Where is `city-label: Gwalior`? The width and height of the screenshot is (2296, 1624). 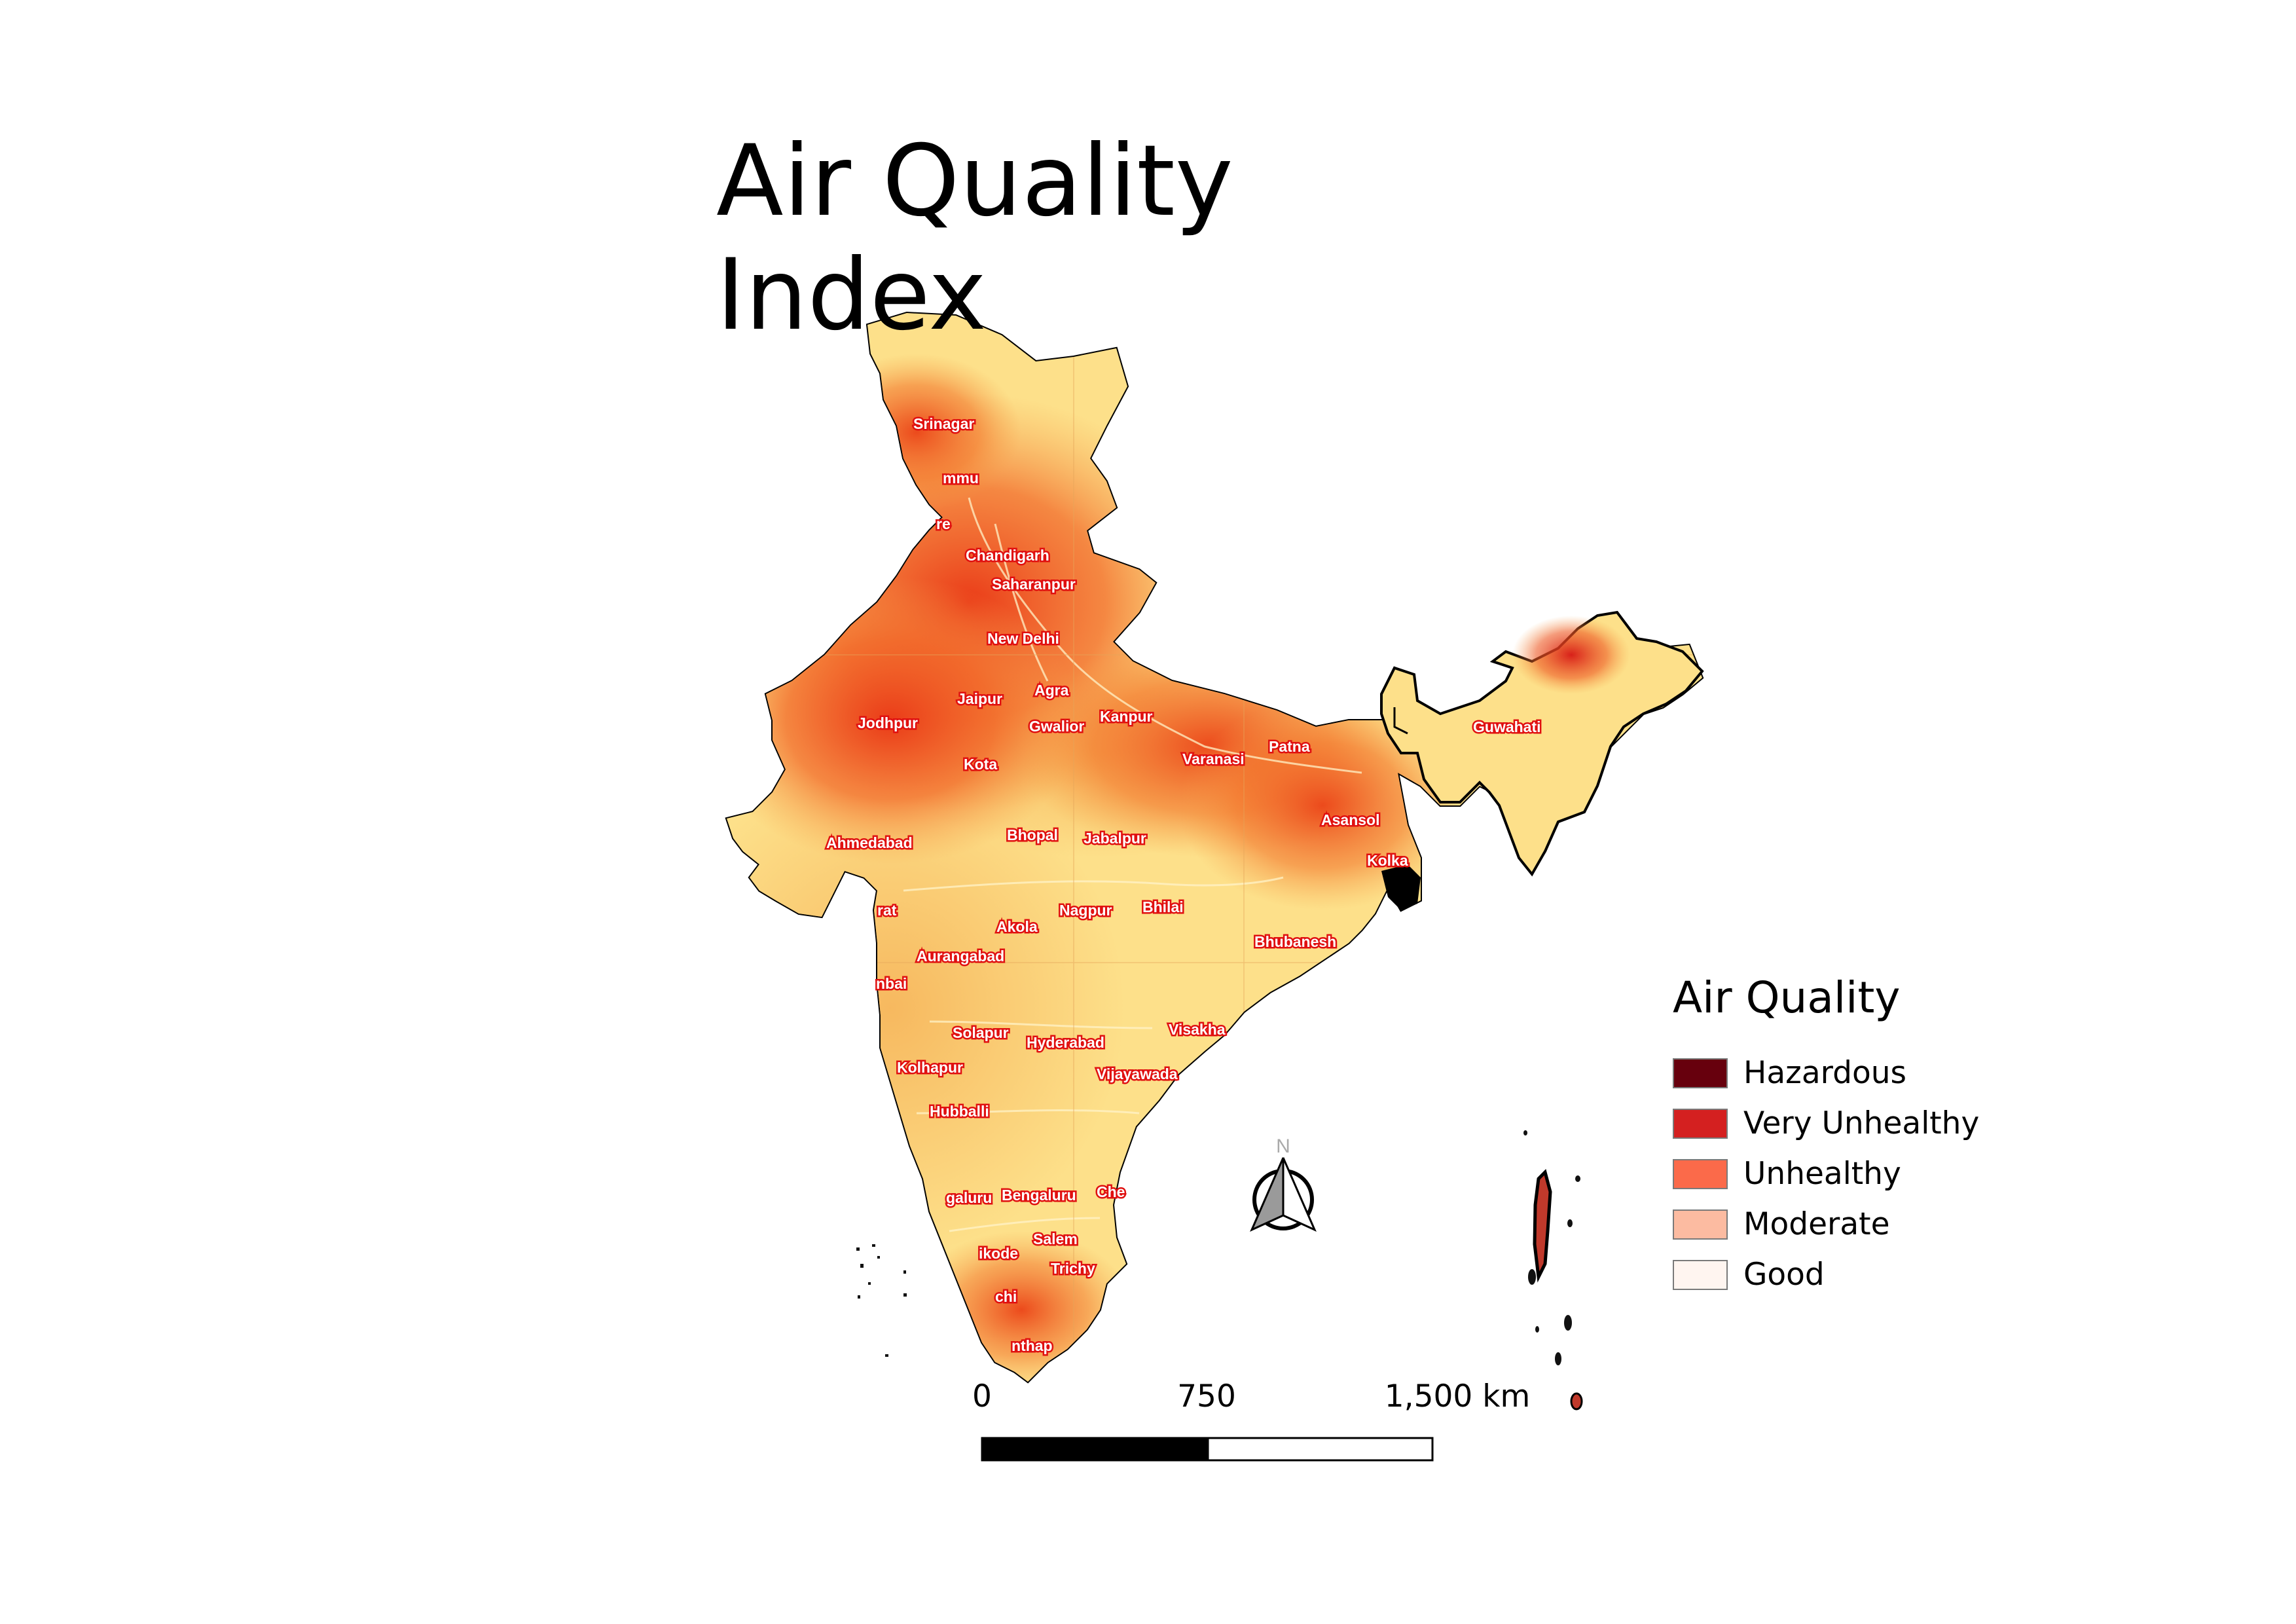
city-label: Gwalior is located at coordinates (1056, 726).